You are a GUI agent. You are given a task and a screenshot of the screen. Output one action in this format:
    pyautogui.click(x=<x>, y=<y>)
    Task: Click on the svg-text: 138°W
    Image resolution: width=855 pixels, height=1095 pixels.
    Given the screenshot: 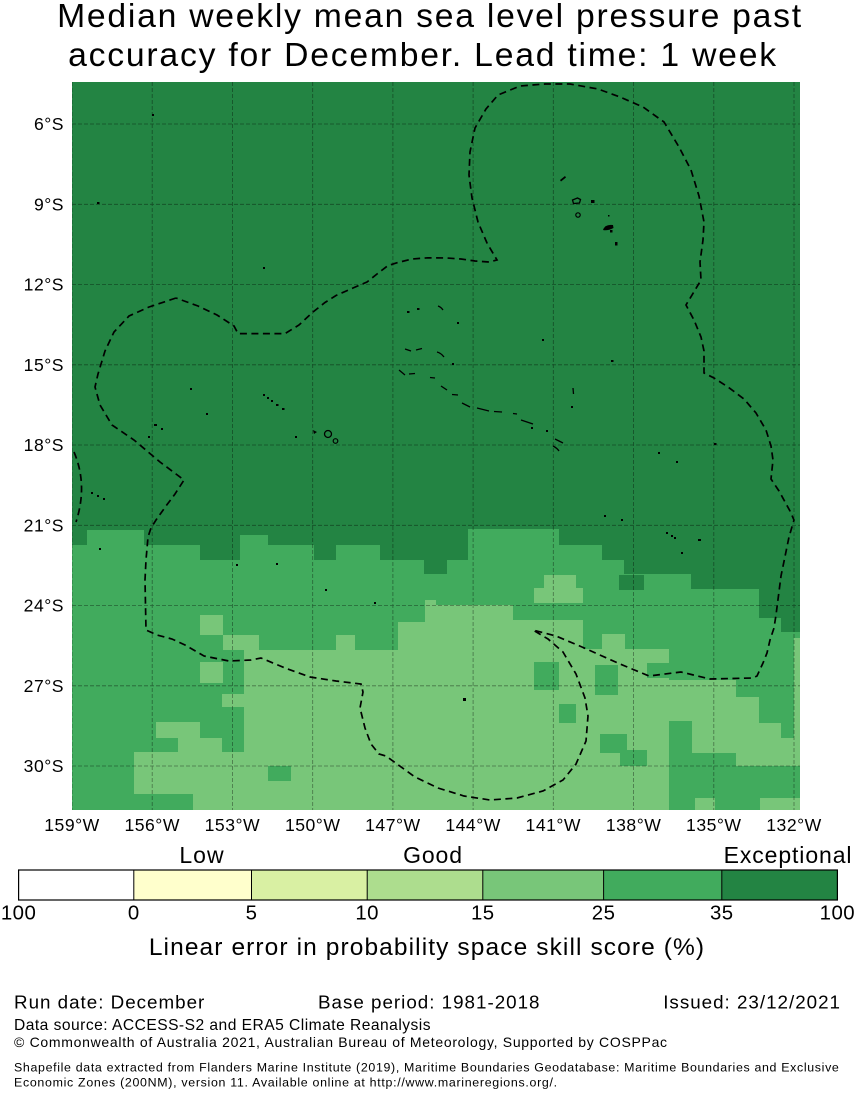 What is the action you would take?
    pyautogui.click(x=634, y=825)
    